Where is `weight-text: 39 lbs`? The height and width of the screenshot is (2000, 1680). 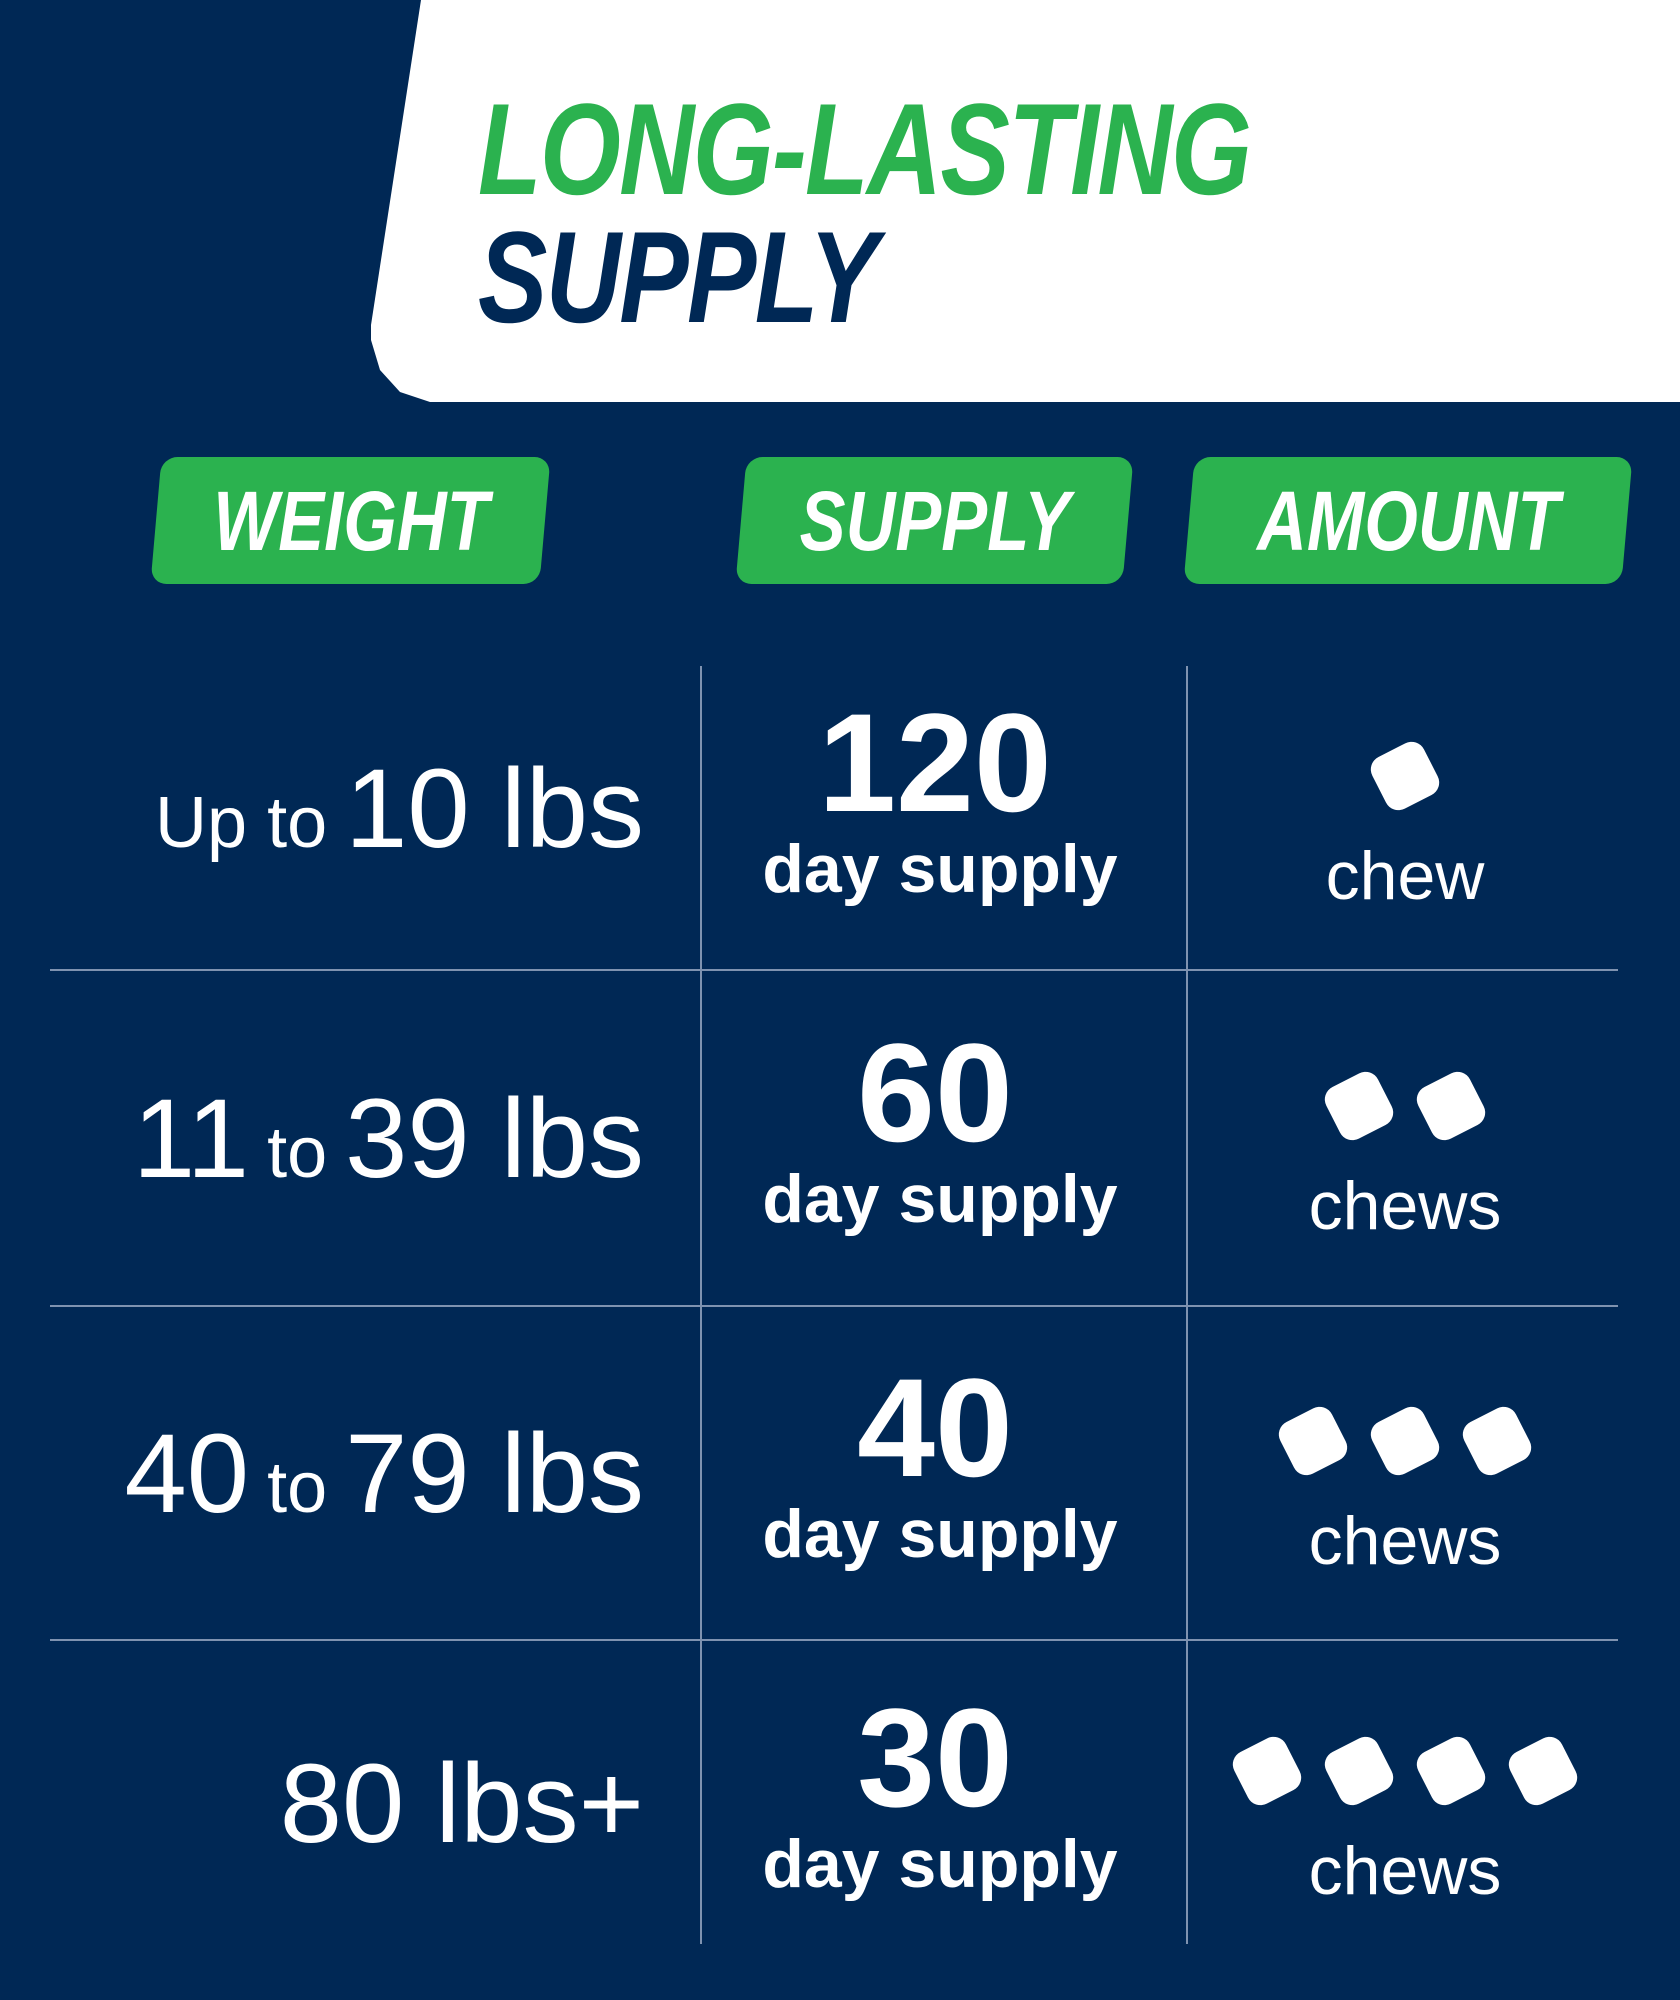
weight-text: 39 lbs is located at coordinates (494, 1138).